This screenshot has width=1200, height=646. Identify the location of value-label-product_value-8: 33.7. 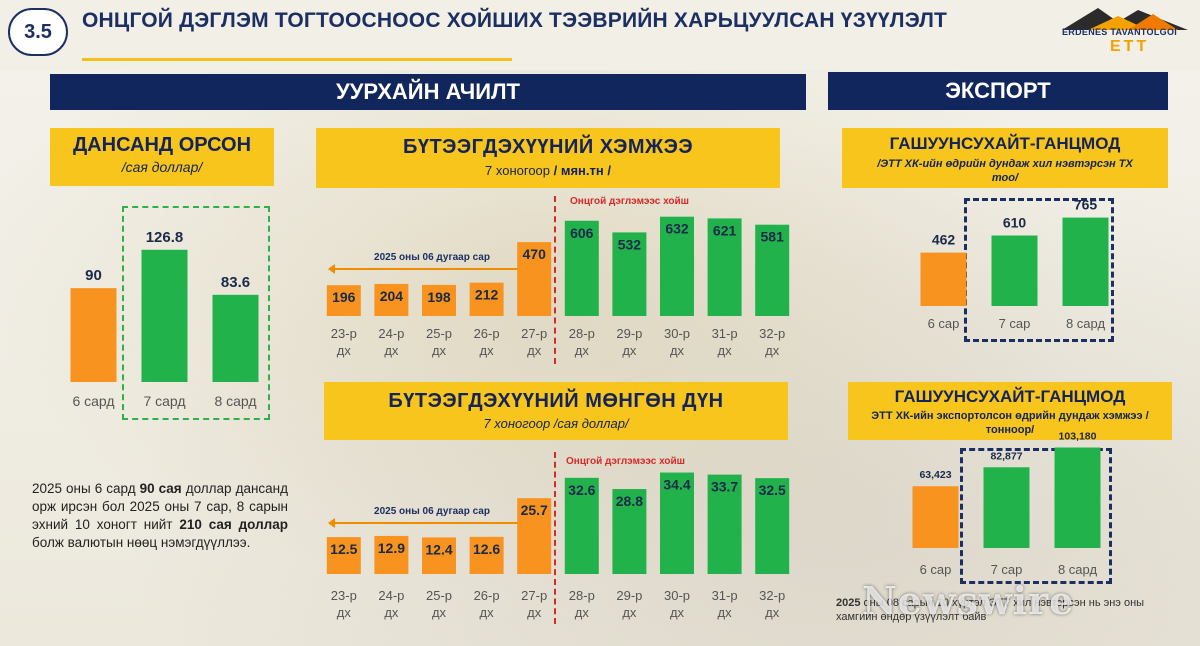
(724, 487).